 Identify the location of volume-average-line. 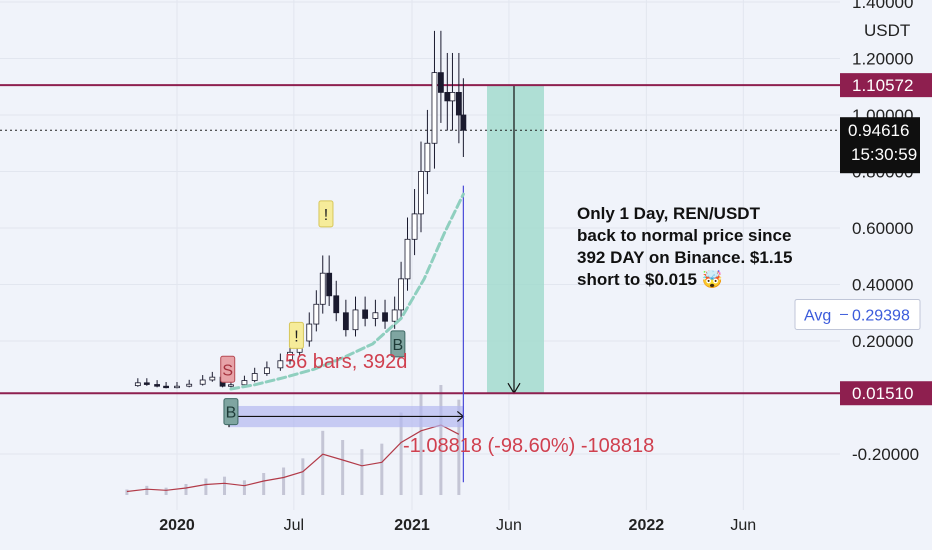
(293, 458).